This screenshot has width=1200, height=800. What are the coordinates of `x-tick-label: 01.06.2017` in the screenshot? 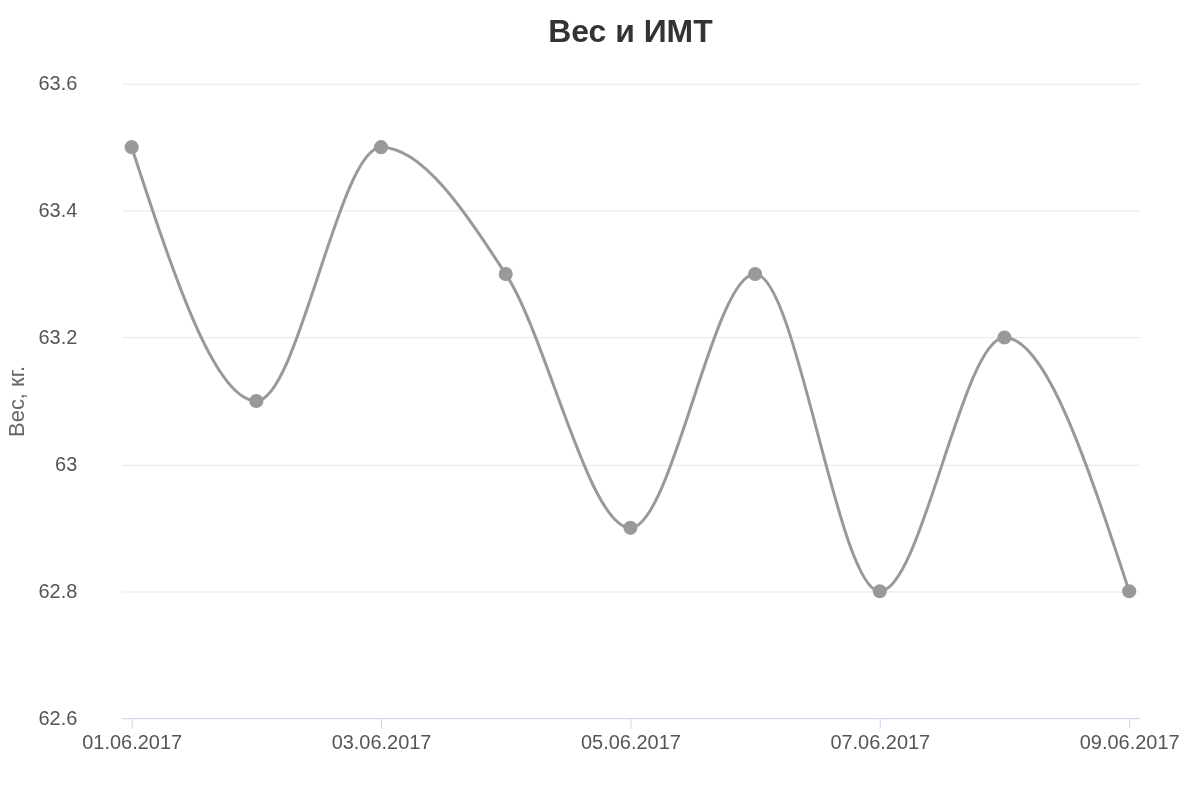 It's located at (132, 741).